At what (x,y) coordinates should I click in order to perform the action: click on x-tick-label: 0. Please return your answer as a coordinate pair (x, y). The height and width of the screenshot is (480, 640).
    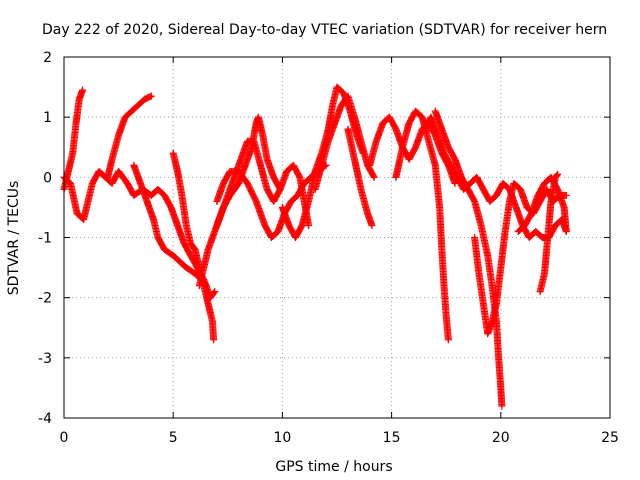
    Looking at the image, I should click on (64, 438).